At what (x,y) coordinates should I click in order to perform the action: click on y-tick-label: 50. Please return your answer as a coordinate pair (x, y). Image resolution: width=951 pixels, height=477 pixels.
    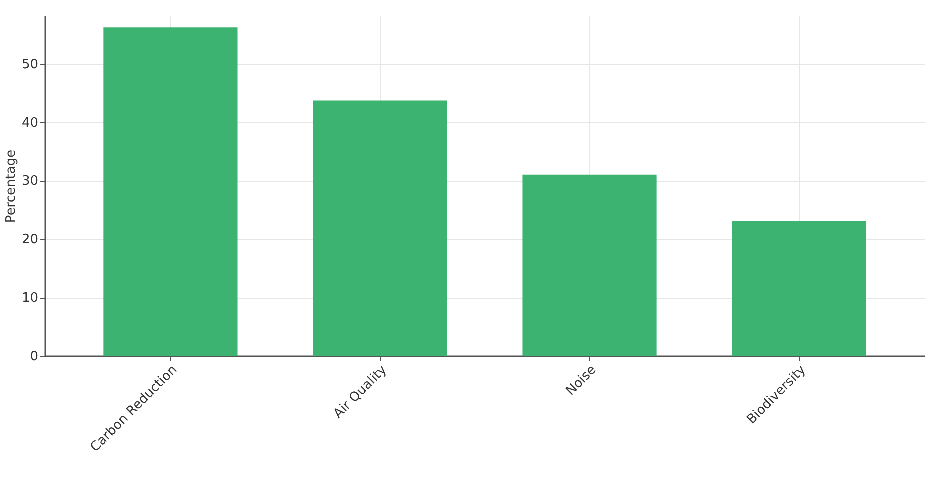
    Looking at the image, I should click on (30, 64).